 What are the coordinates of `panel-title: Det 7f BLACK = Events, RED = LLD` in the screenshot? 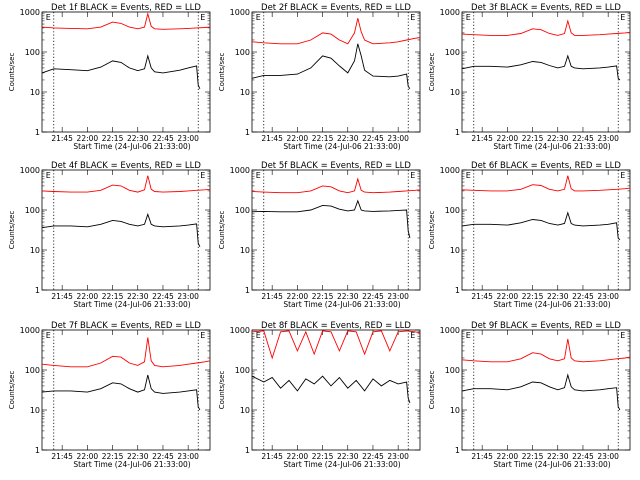 It's located at (126, 326).